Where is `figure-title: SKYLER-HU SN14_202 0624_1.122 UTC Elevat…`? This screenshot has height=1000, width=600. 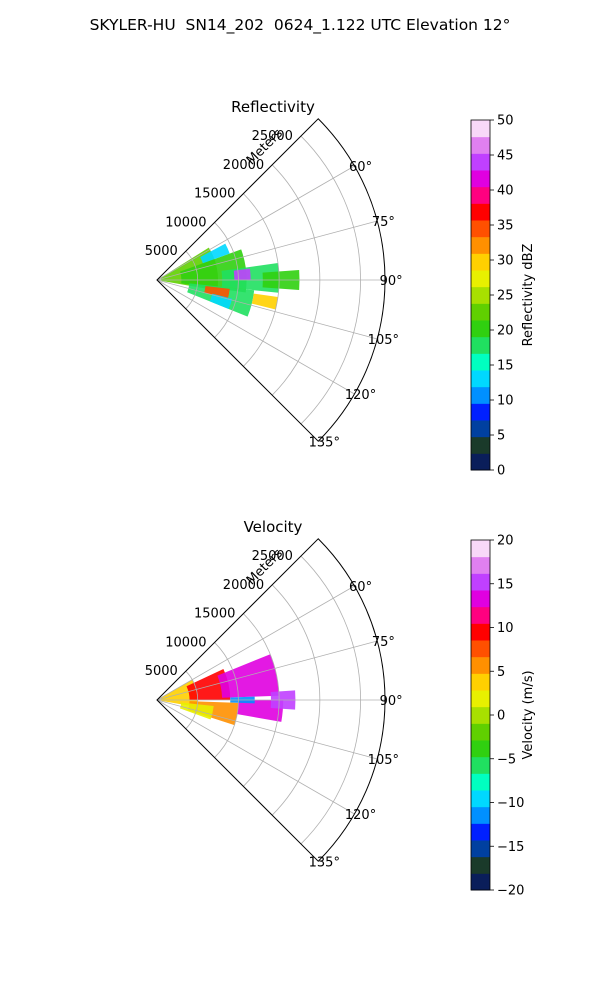 figure-title: SKYLER-HU SN14_202 0624_1.122 UTC Elevat… is located at coordinates (300, 25).